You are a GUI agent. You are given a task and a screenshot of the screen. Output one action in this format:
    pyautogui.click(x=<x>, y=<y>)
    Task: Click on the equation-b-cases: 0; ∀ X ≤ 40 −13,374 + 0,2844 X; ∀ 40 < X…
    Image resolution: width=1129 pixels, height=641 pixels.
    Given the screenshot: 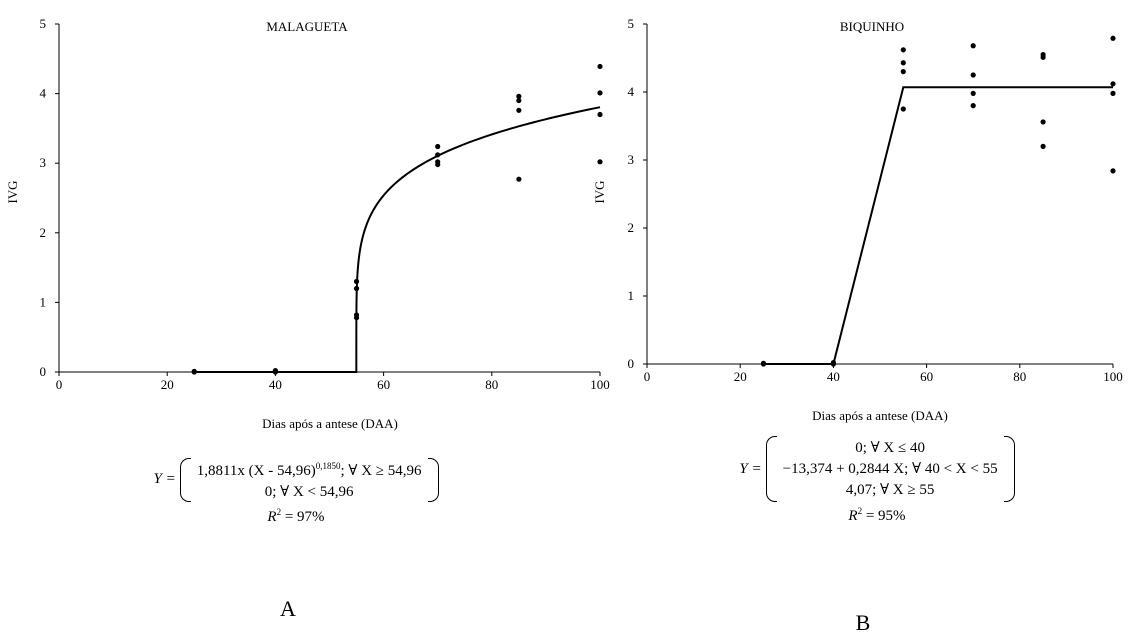 What is the action you would take?
    pyautogui.click(x=890, y=469)
    